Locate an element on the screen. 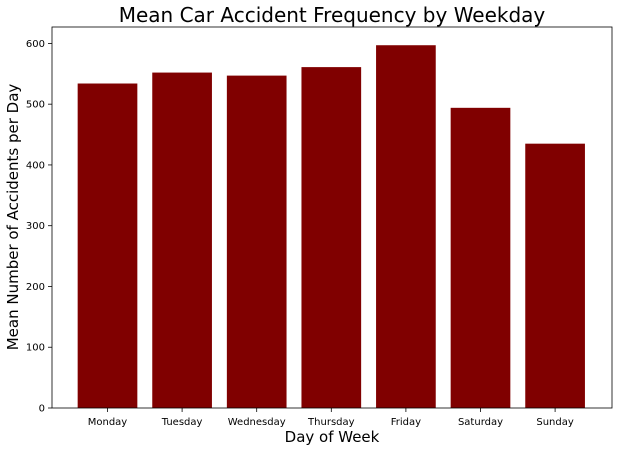  bar-friday is located at coordinates (406, 226).